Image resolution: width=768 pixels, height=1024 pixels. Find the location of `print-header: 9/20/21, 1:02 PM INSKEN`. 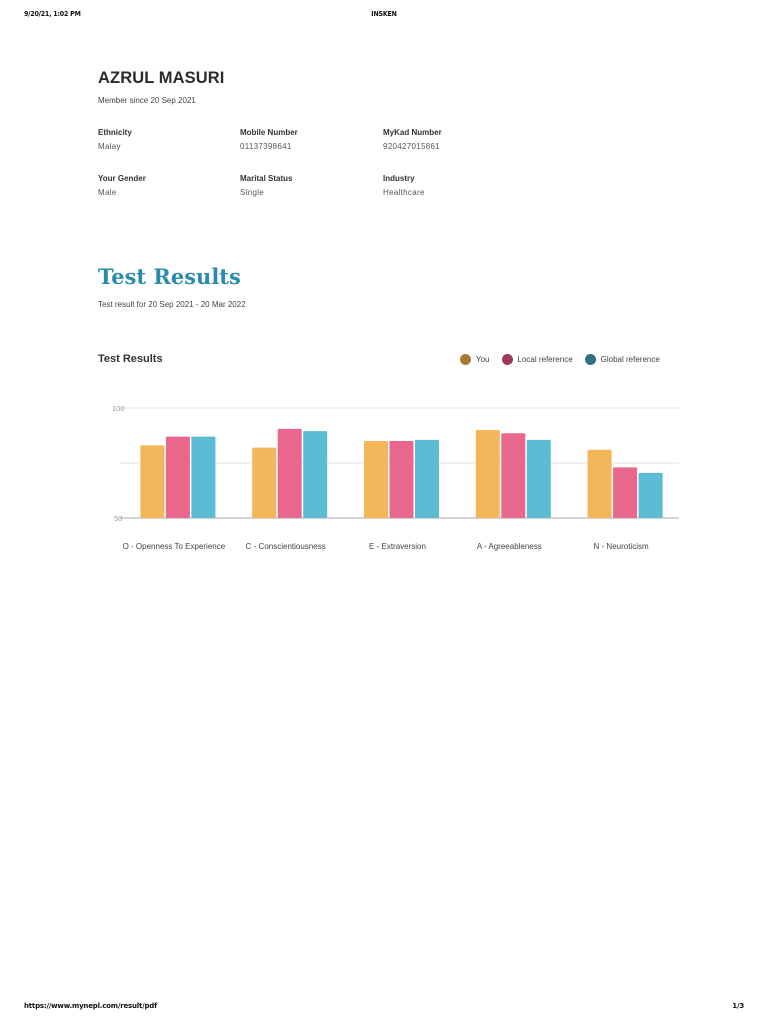

print-header: 9/20/21, 1:02 PM INSKEN is located at coordinates (384, 16).